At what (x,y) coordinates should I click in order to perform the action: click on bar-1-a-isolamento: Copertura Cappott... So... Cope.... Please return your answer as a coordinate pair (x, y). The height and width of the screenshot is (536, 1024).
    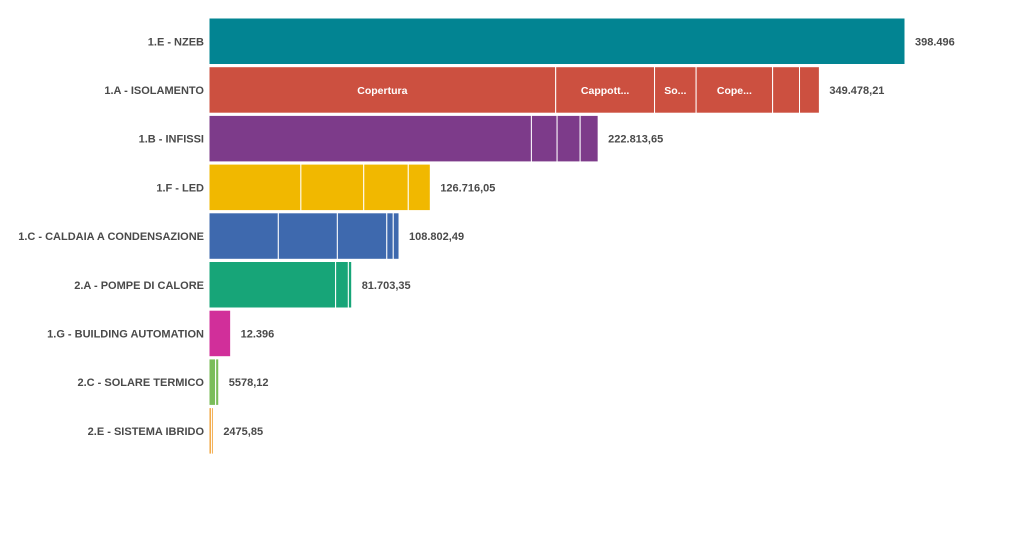
    Looking at the image, I should click on (514, 90).